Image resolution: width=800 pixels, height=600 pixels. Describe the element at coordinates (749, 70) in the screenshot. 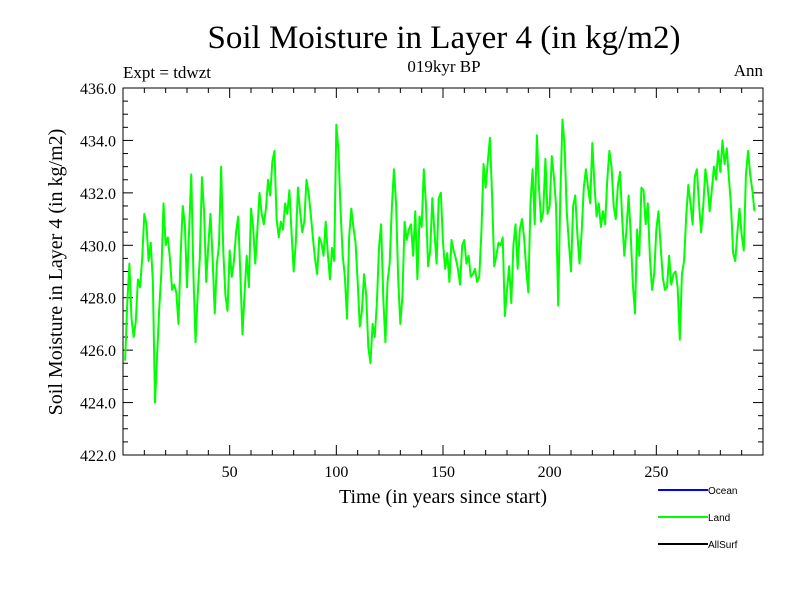

I see `season-label: Ann` at that location.